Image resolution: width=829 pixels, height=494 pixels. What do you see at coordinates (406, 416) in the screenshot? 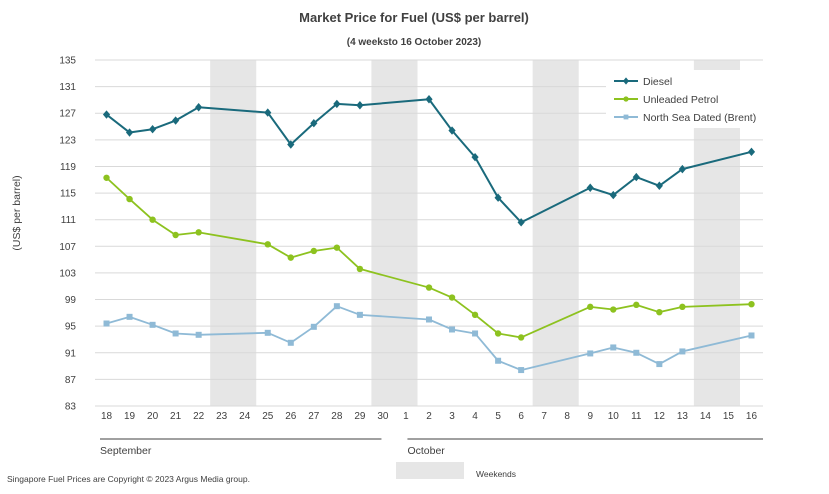
I see `x-tick-label: 1` at bounding box center [406, 416].